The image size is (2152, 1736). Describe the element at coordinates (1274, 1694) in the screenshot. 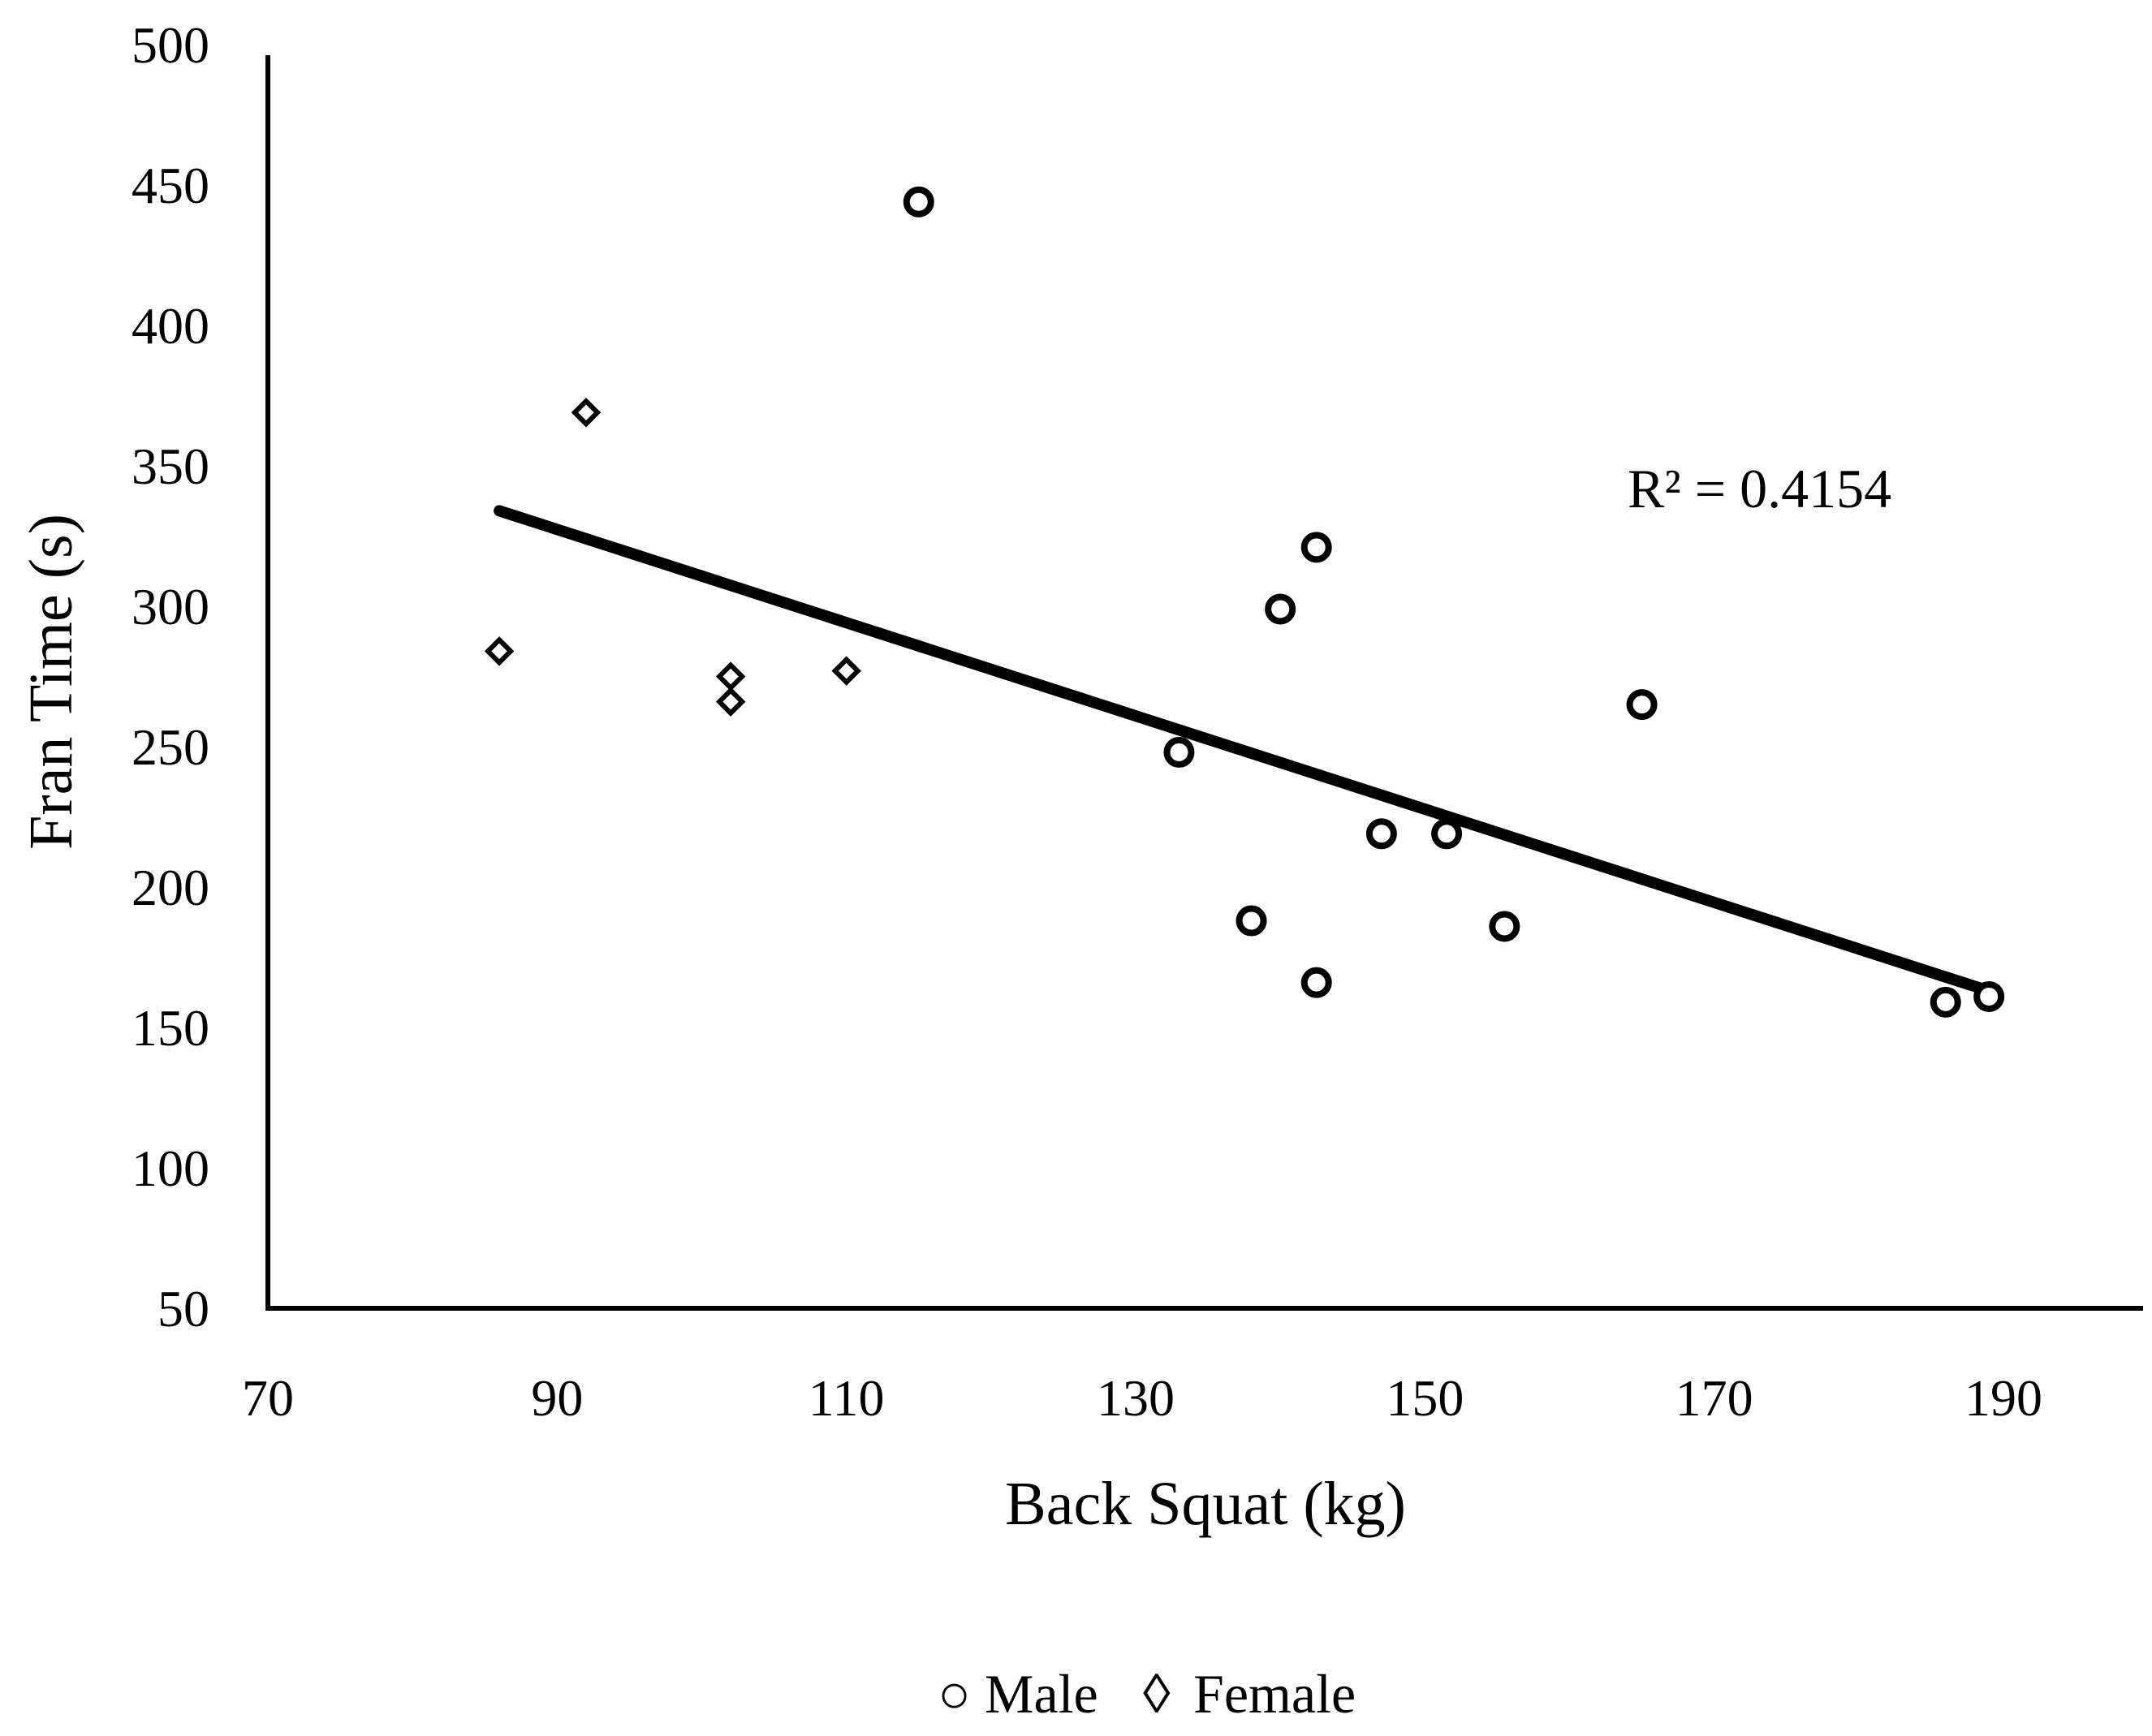

I see `legend-female-label: Female` at that location.